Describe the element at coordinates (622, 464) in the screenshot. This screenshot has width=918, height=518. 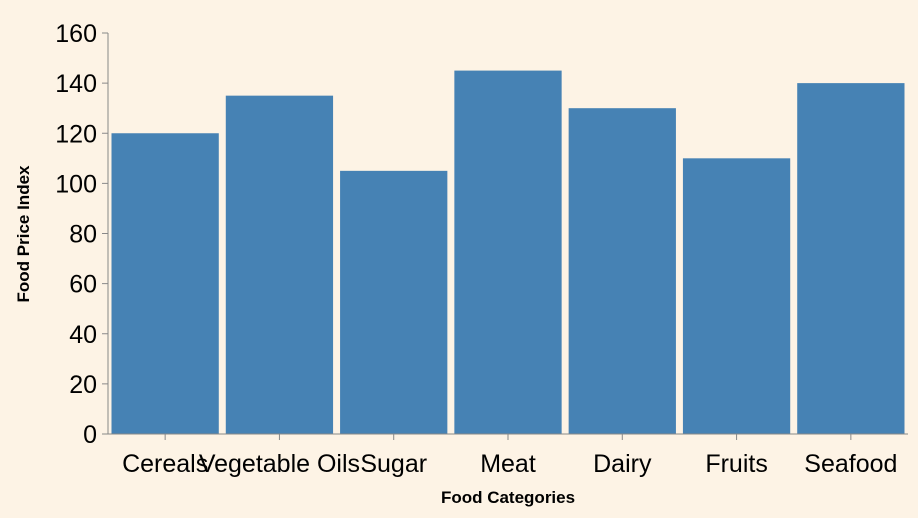
I see `x-tick-label: Dairy` at that location.